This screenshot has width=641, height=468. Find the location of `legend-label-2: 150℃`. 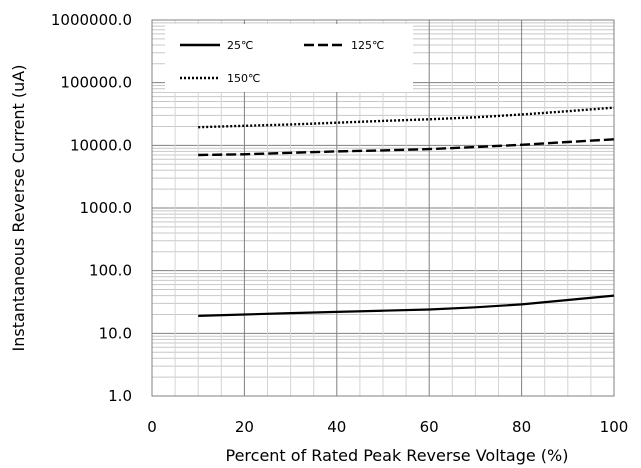

legend-label-2: 150℃ is located at coordinates (243, 78).